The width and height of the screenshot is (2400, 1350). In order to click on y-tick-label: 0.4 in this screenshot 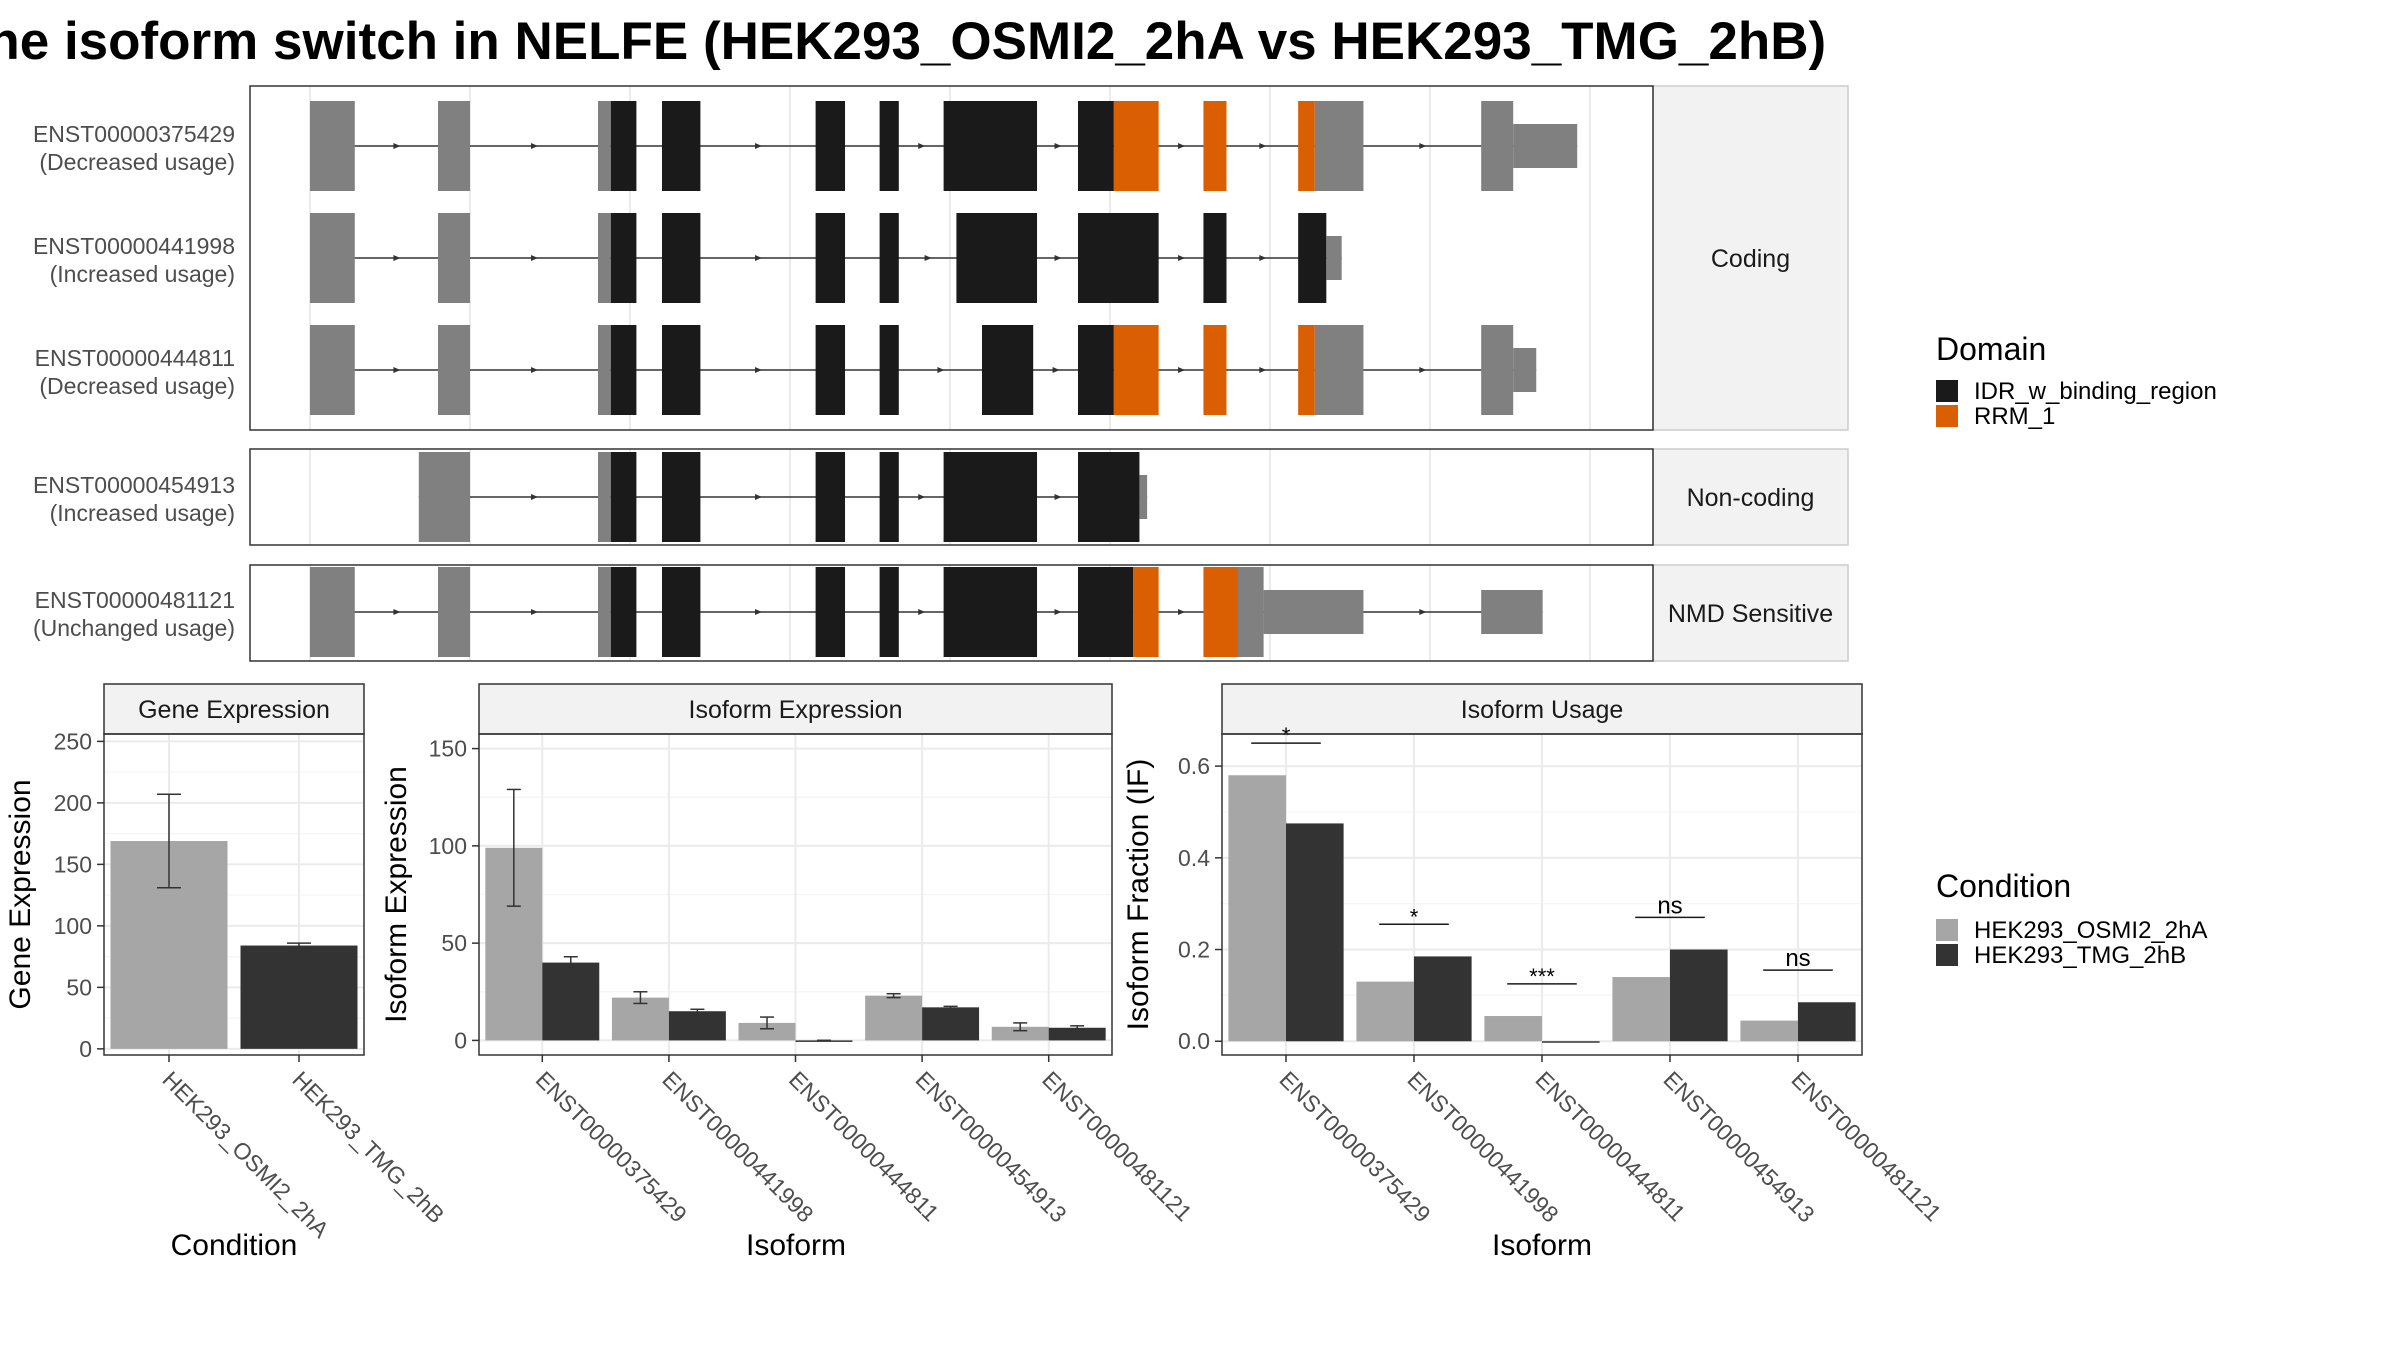, I will do `click(1194, 858)`.